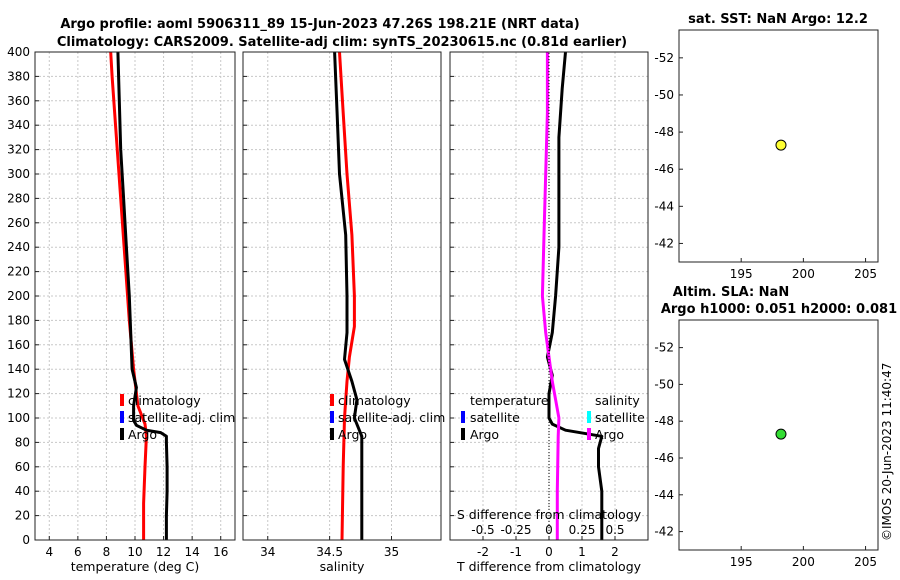  Describe the element at coordinates (134, 552) in the screenshot. I see `x-tick-label: 10` at that location.